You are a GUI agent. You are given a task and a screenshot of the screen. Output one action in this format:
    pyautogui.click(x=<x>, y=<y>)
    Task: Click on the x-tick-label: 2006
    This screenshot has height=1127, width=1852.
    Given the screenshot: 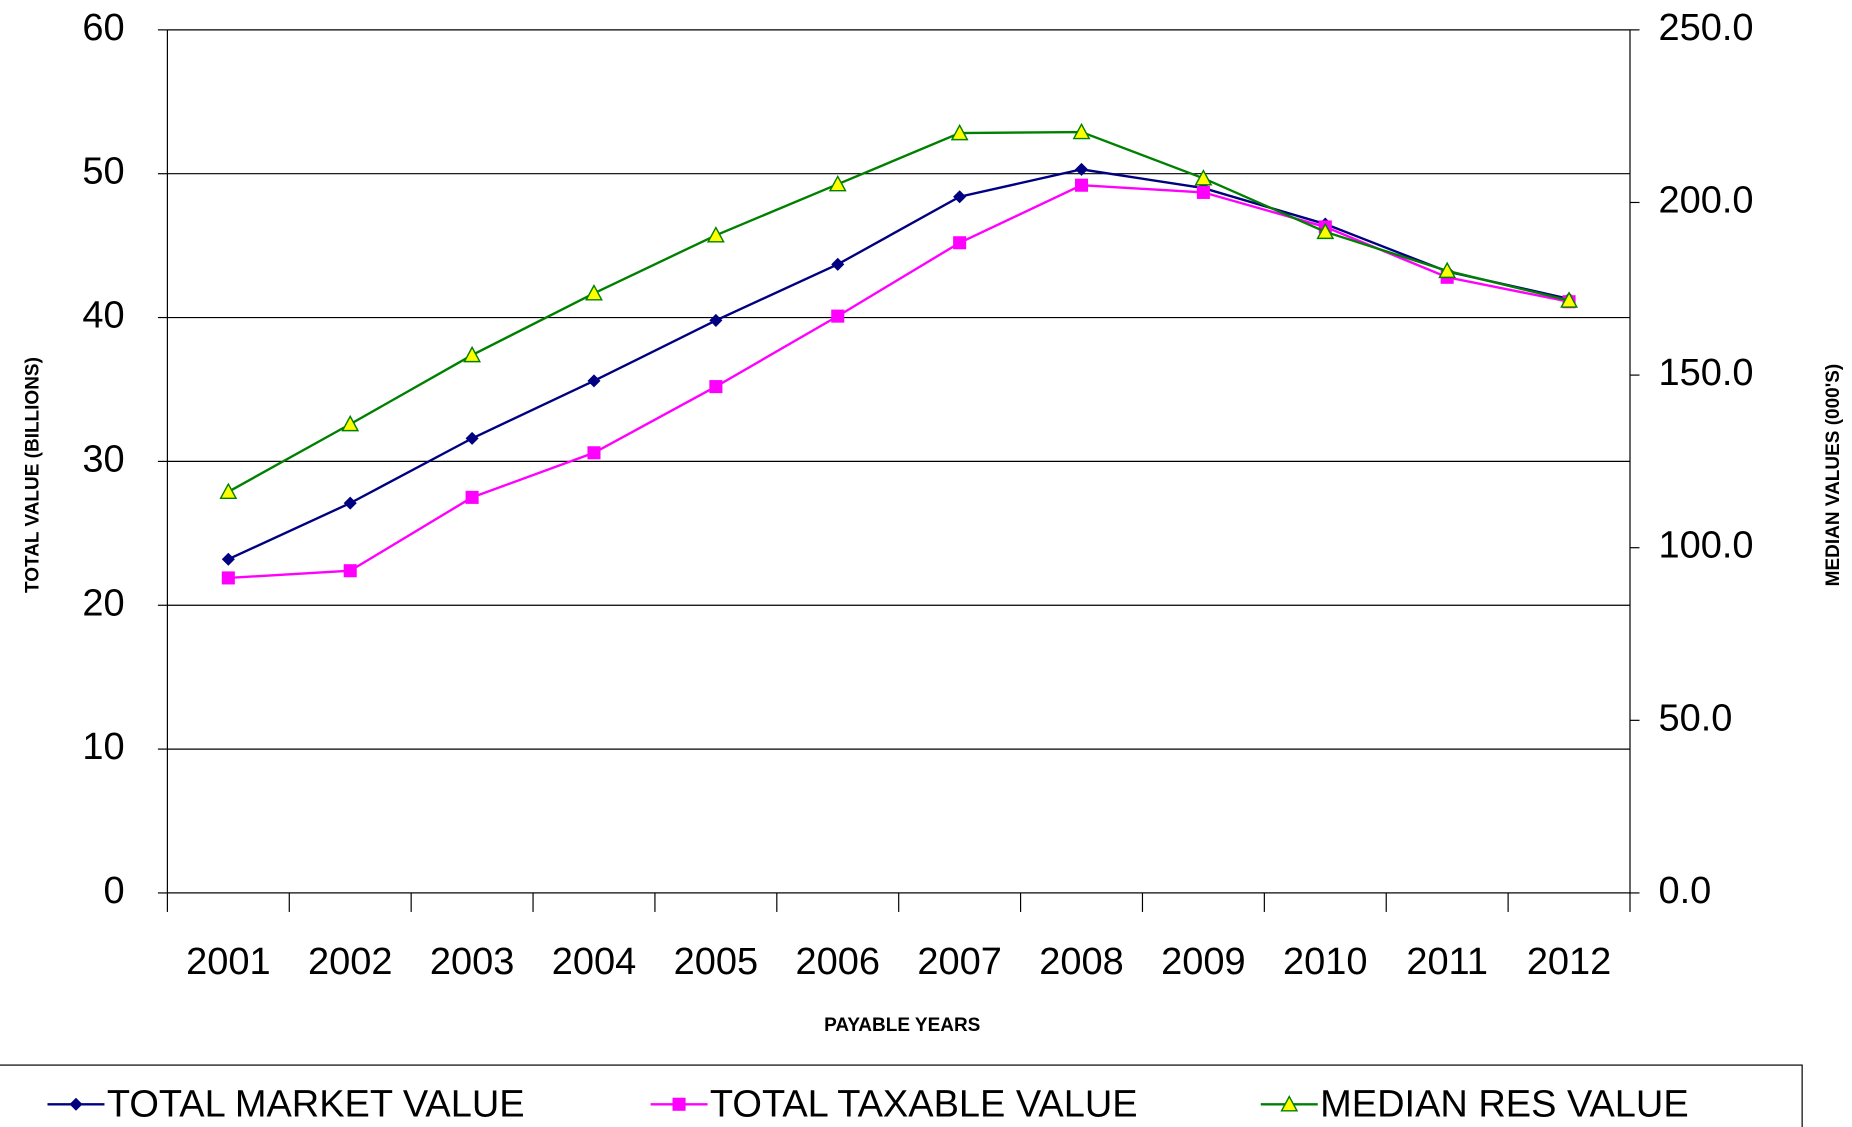 What is the action you would take?
    pyautogui.click(x=838, y=962)
    